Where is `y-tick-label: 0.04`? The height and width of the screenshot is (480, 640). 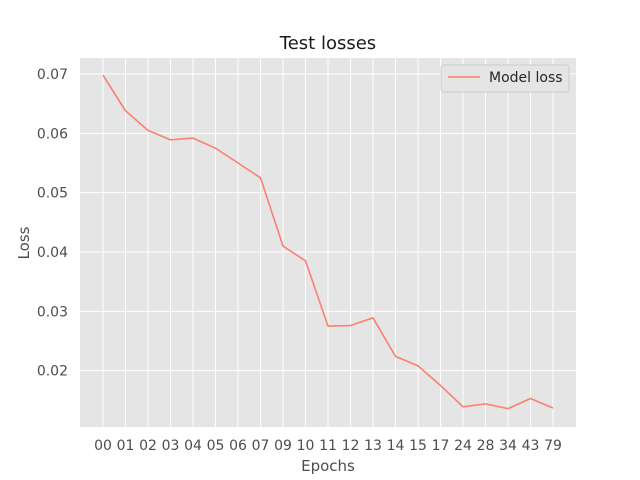 y-tick-label: 0.04 is located at coordinates (52, 253).